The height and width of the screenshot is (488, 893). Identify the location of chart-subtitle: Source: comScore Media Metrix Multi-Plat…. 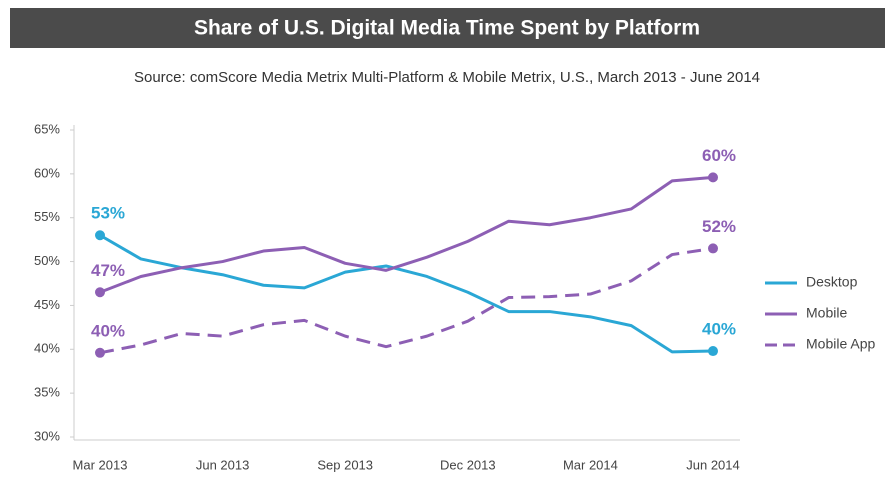
(447, 77).